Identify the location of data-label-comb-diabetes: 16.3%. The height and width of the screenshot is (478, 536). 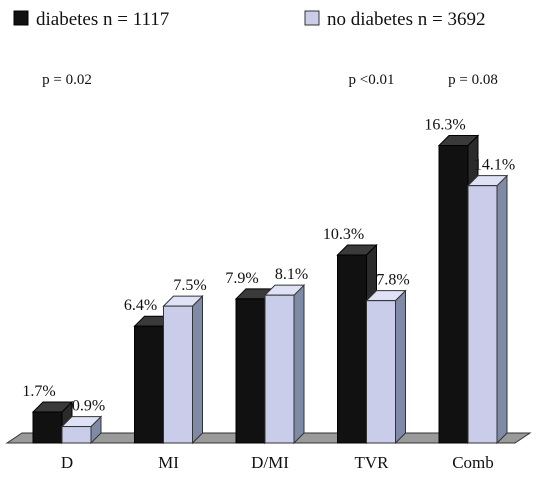
(444, 125).